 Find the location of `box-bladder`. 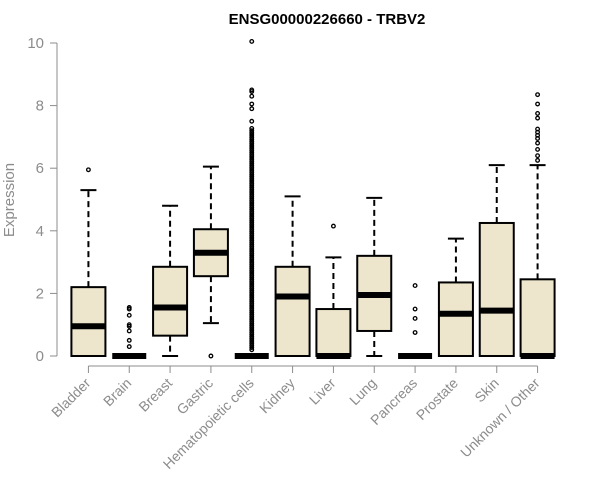

box-bladder is located at coordinates (88, 262).